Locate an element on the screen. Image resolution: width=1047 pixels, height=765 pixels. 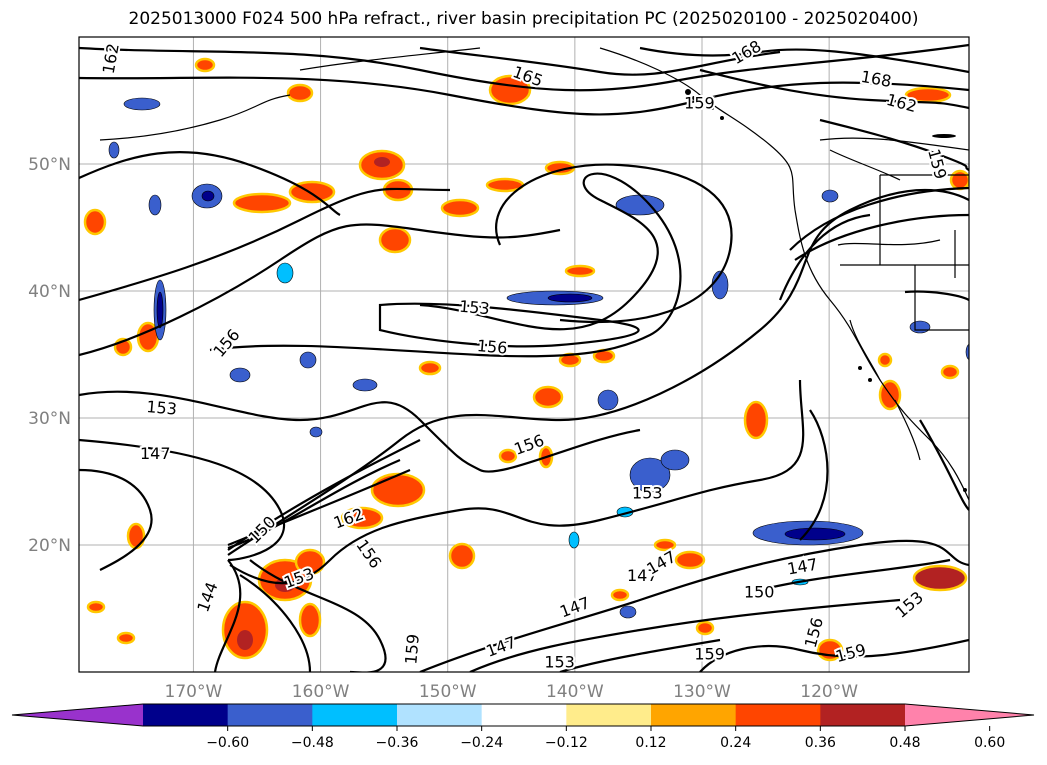
colorbar-tick-label: 0.48 is located at coordinates (904, 743).